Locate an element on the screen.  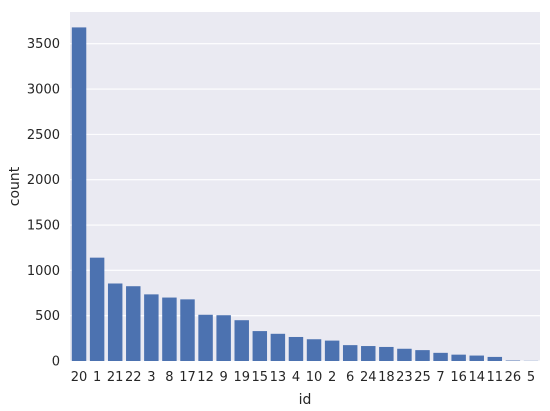
y-tick-label: 0 is located at coordinates (56, 362).